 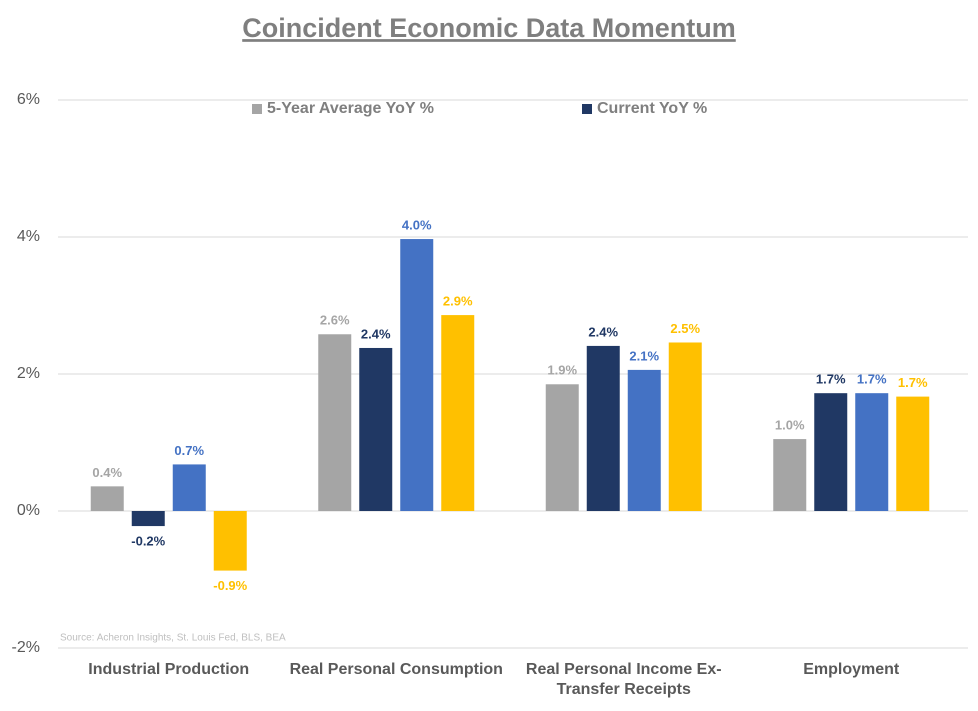 I want to click on x-tick-label: Employment, so click(x=851, y=669).